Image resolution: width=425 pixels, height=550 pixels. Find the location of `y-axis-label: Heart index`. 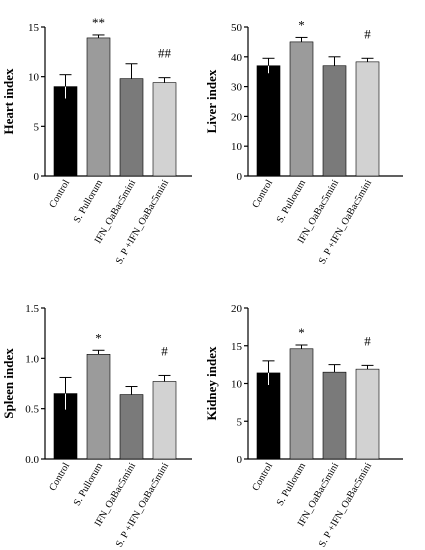

y-axis-label: Heart index is located at coordinates (8, 101).